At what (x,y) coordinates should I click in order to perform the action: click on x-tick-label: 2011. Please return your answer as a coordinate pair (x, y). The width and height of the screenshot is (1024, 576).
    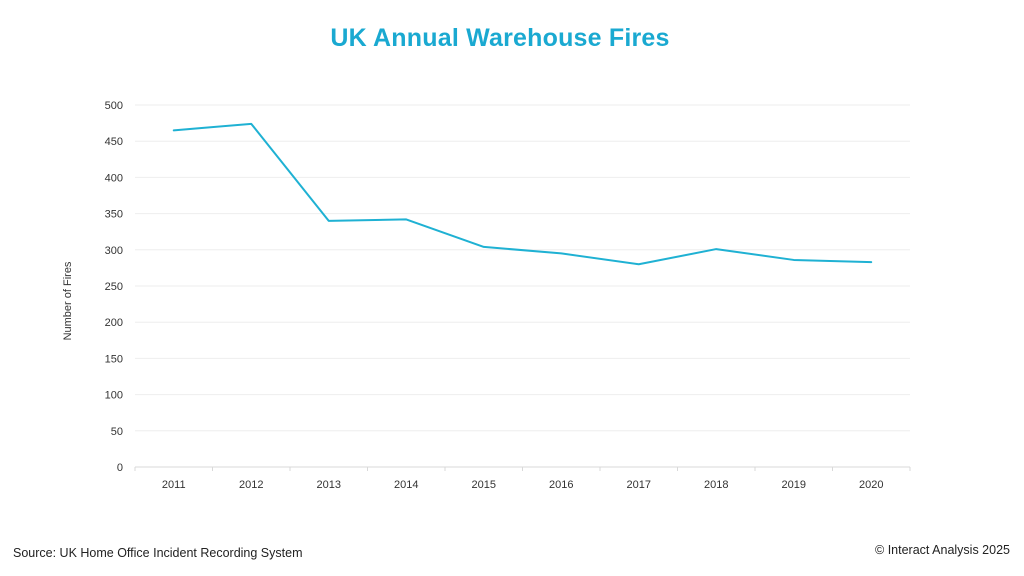
    Looking at the image, I should click on (174, 485).